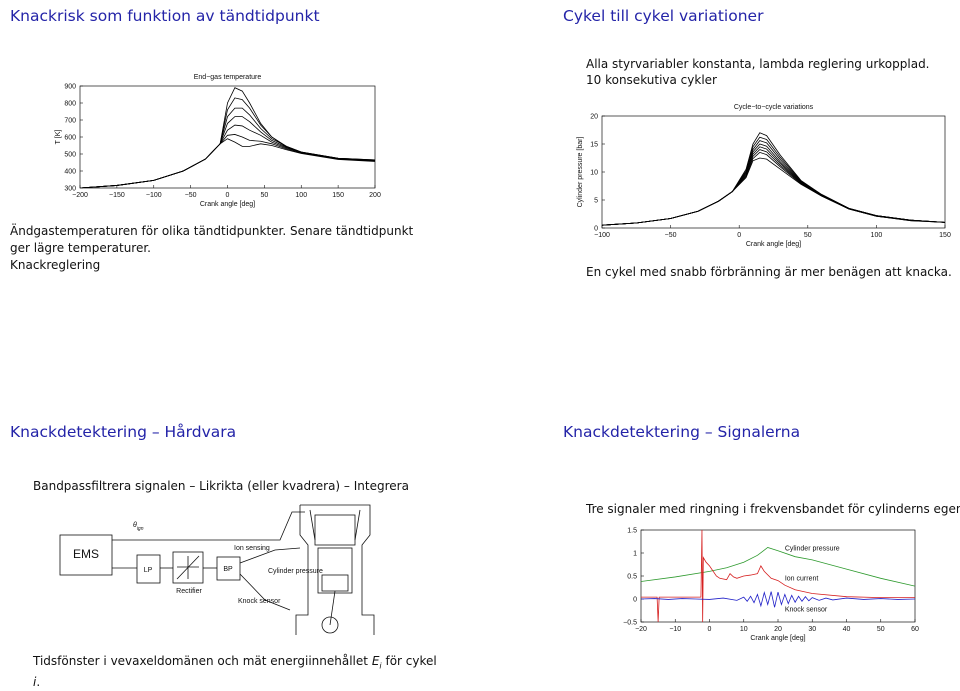 This screenshot has width=960, height=691. What do you see at coordinates (596, 201) in the screenshot?
I see `y-tick-label: 5` at bounding box center [596, 201].